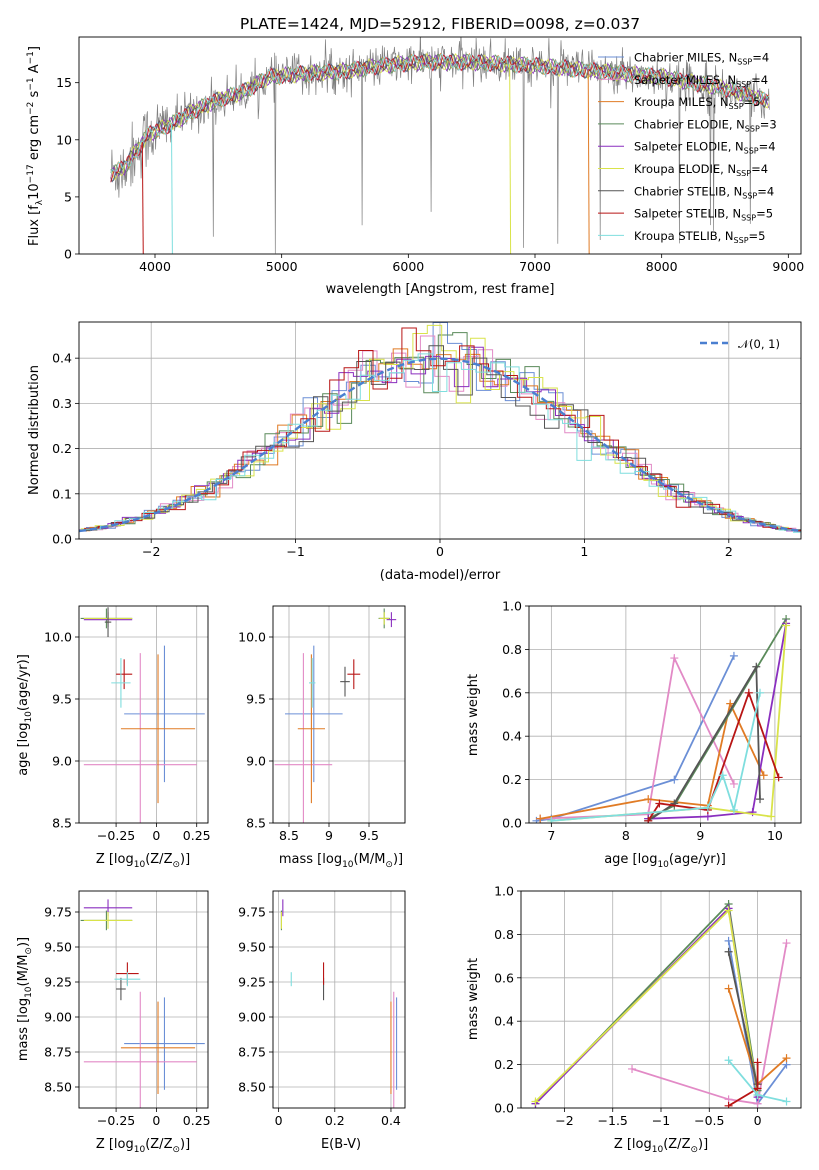 Image resolution: width=819 pixels, height=1170 pixels. What do you see at coordinates (151, 551) in the screenshot?
I see `x-tick-label: −2` at bounding box center [151, 551].